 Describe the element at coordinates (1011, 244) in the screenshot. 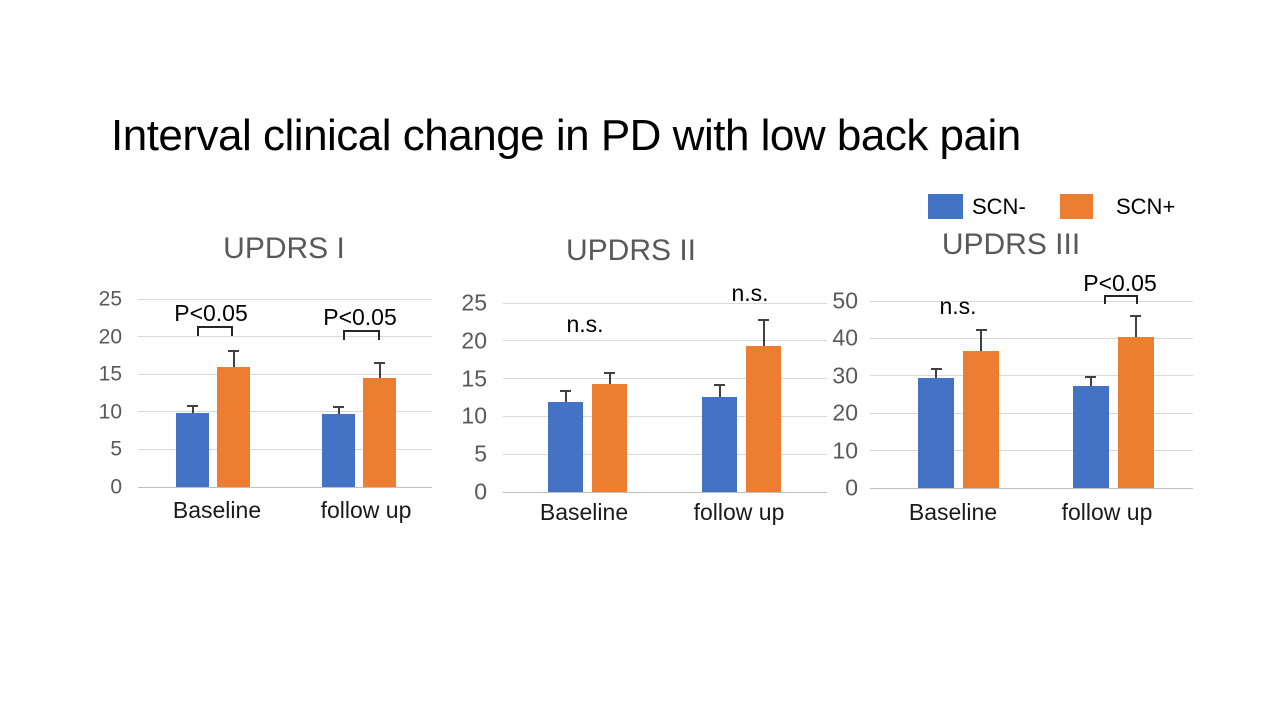

I see `chart-title-updrs-iii: UPDRS III` at that location.